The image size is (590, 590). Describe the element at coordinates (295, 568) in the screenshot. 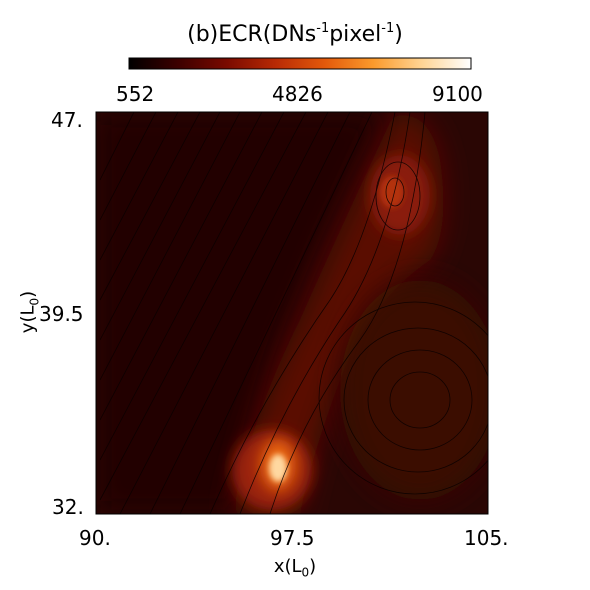

I see `x-axis-label: x(L0)` at that location.